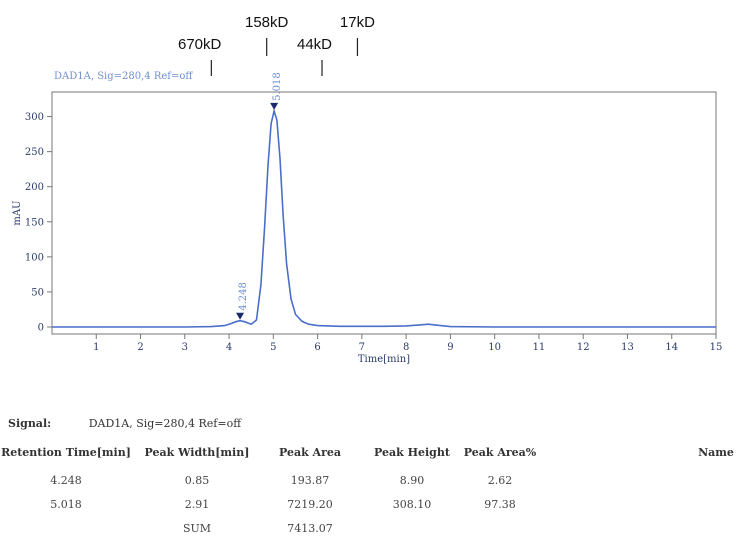 This screenshot has height=541, width=739. What do you see at coordinates (583, 347) in the screenshot?
I see `x-tick-label: 12` at bounding box center [583, 347].